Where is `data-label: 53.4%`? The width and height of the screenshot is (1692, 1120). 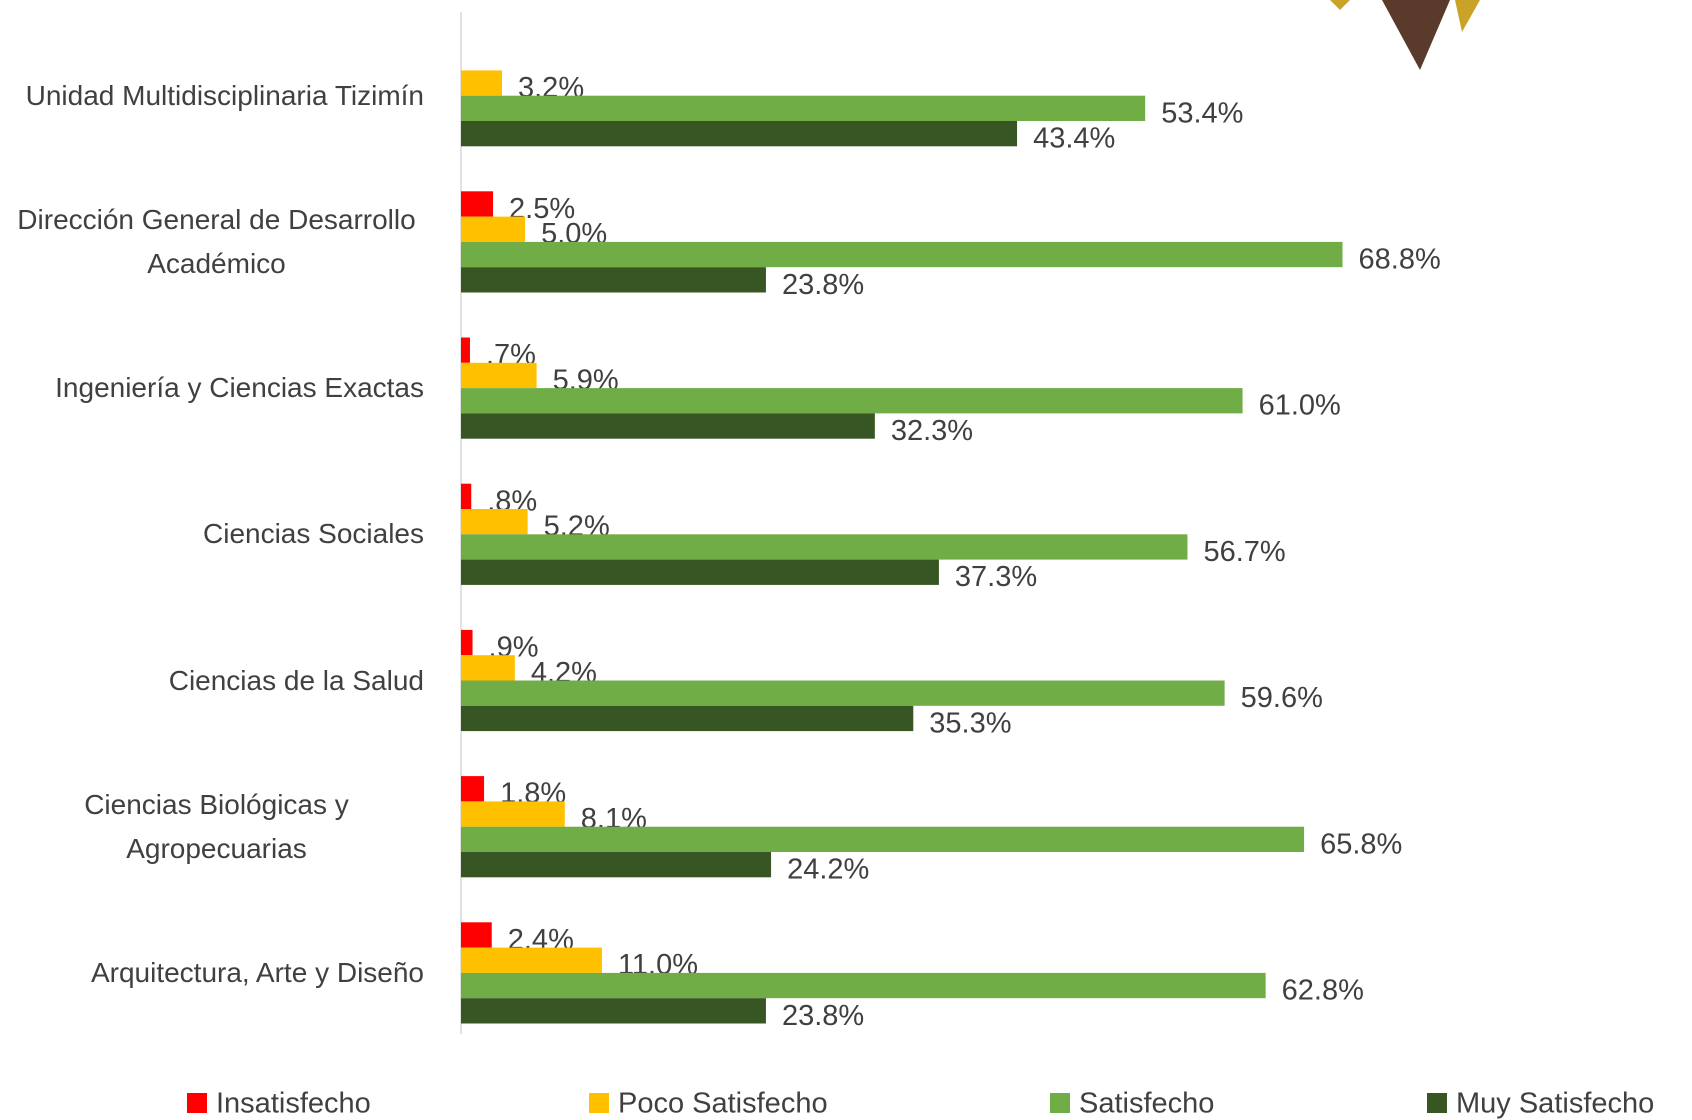 data-label: 53.4% is located at coordinates (1202, 113).